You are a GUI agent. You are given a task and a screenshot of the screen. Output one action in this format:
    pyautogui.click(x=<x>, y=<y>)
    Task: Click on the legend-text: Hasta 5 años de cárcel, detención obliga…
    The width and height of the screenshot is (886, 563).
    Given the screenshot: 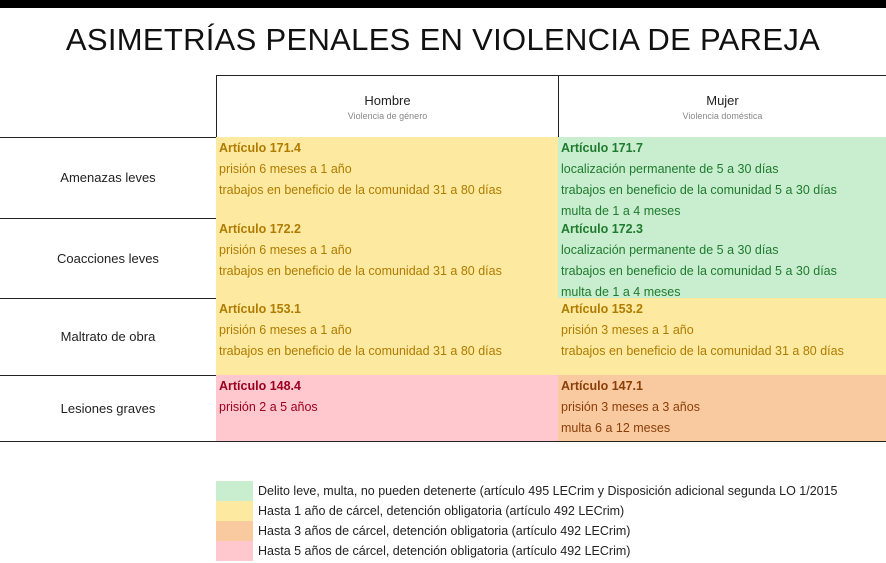 What is the action you would take?
    pyautogui.click(x=444, y=551)
    